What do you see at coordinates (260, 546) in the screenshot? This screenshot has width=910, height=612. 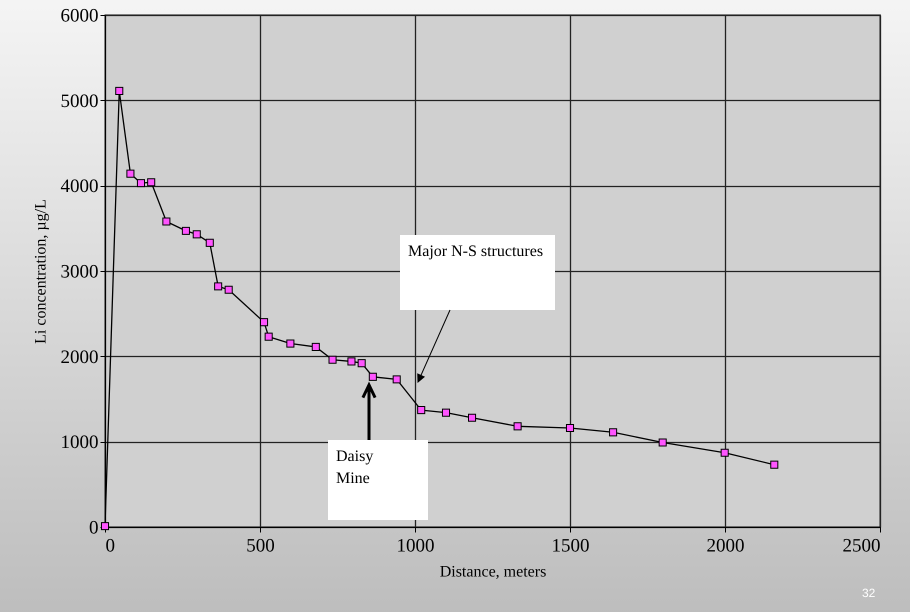 I see `x-tick-label: 500` at bounding box center [260, 546].